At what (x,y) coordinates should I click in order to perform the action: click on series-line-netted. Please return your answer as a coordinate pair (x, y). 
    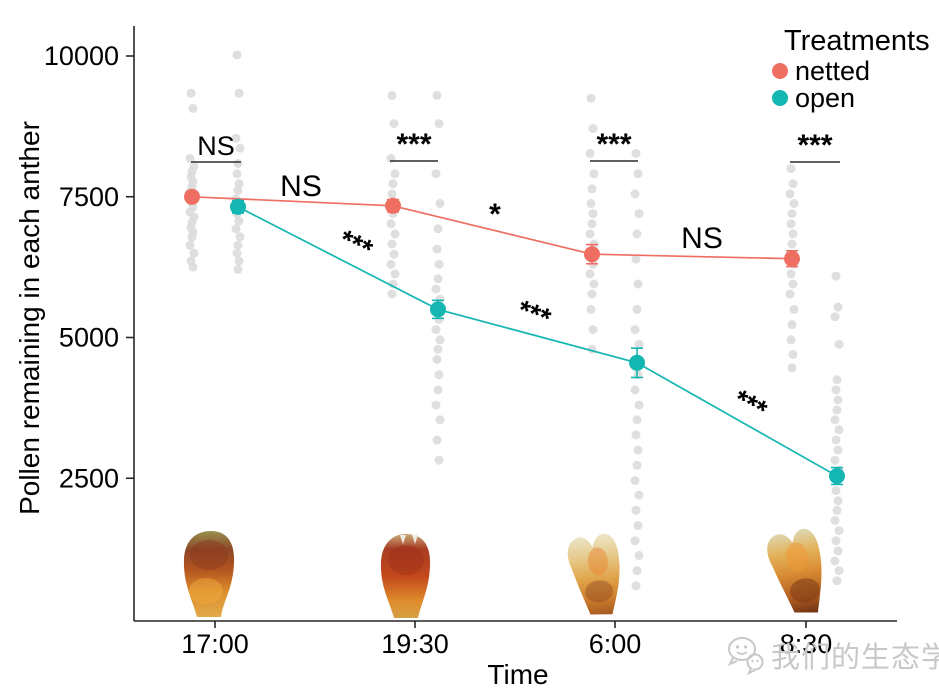
    Looking at the image, I should click on (492, 227).